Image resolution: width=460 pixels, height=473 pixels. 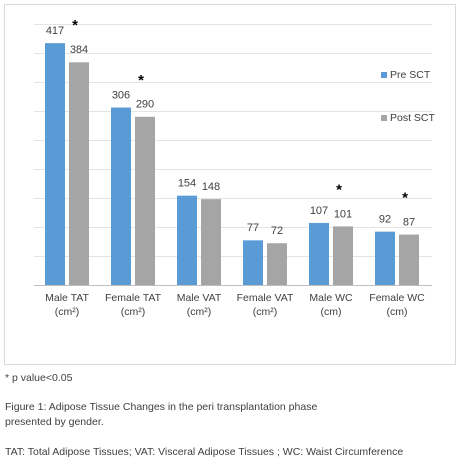 What do you see at coordinates (39, 378) in the screenshot?
I see `note: * p value<0.05` at bounding box center [39, 378].